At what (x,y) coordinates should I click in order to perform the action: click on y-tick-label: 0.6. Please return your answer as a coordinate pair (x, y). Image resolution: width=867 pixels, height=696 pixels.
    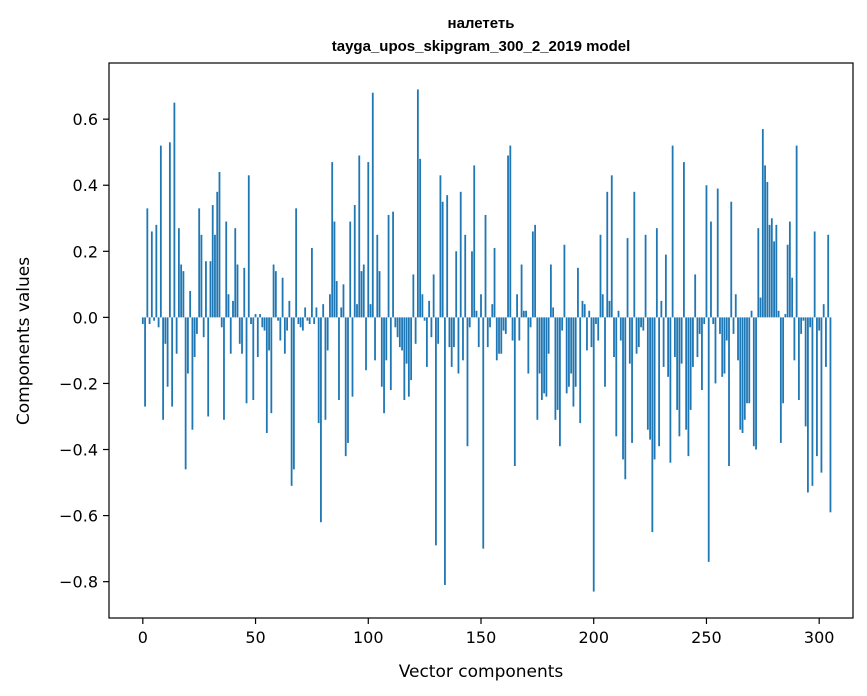
    Looking at the image, I should click on (85, 119).